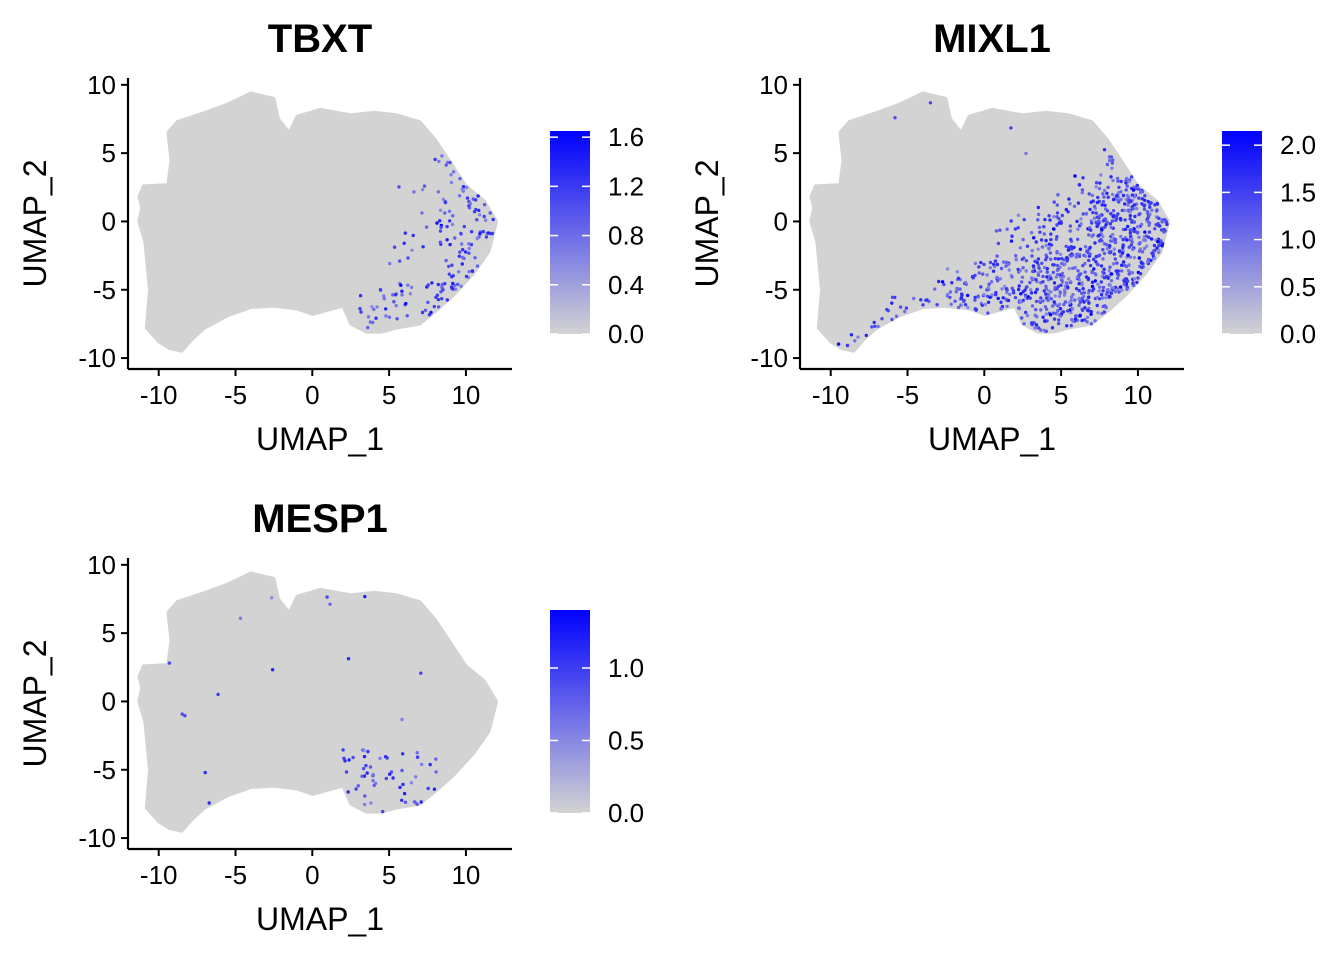  What do you see at coordinates (159, 875) in the screenshot?
I see `x-tick-label: -10` at bounding box center [159, 875].